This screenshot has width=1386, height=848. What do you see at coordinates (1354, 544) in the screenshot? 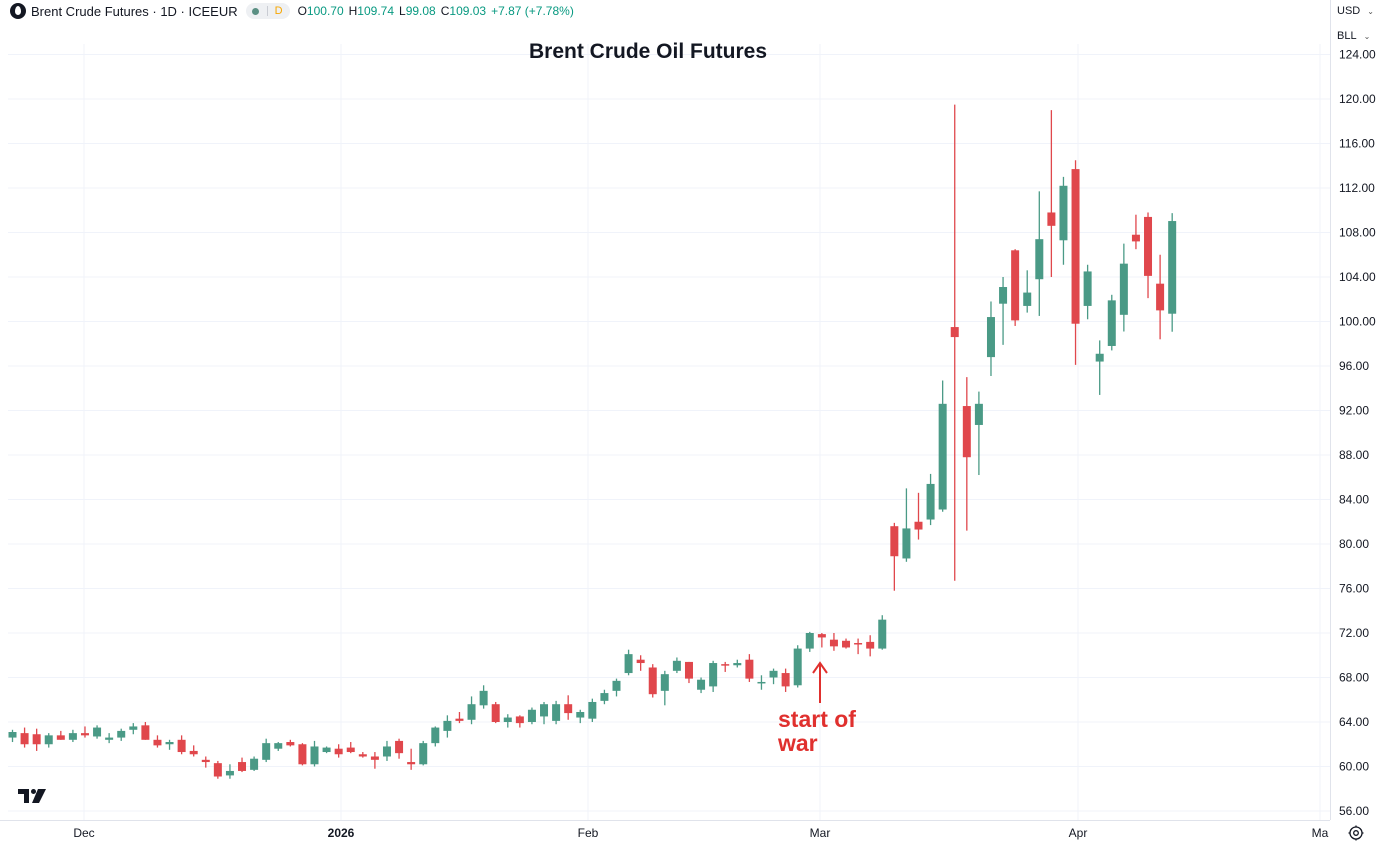
I see `y-tick-label: 80.00` at bounding box center [1354, 544].